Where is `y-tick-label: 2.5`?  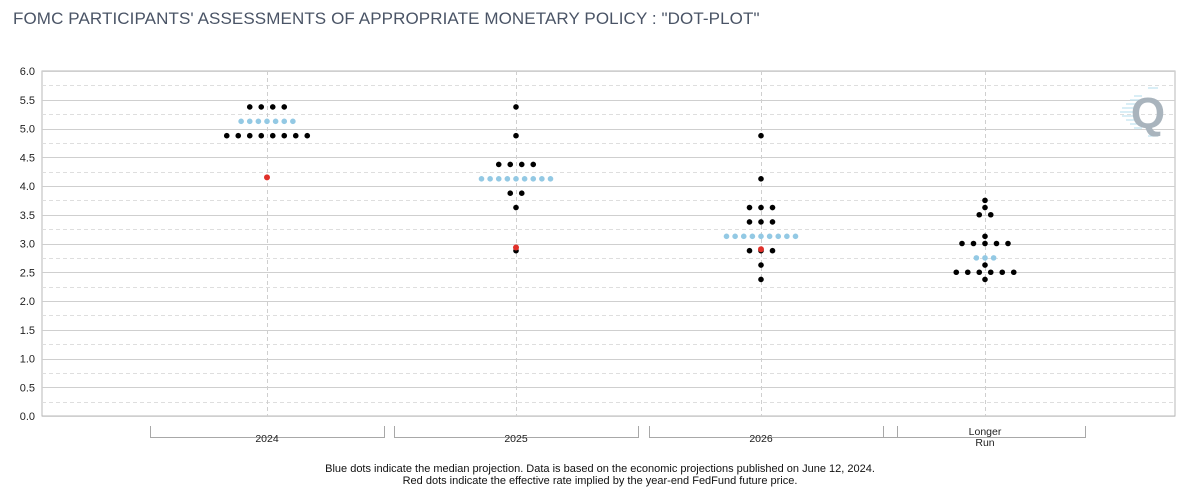 y-tick-label: 2.5 is located at coordinates (27, 273).